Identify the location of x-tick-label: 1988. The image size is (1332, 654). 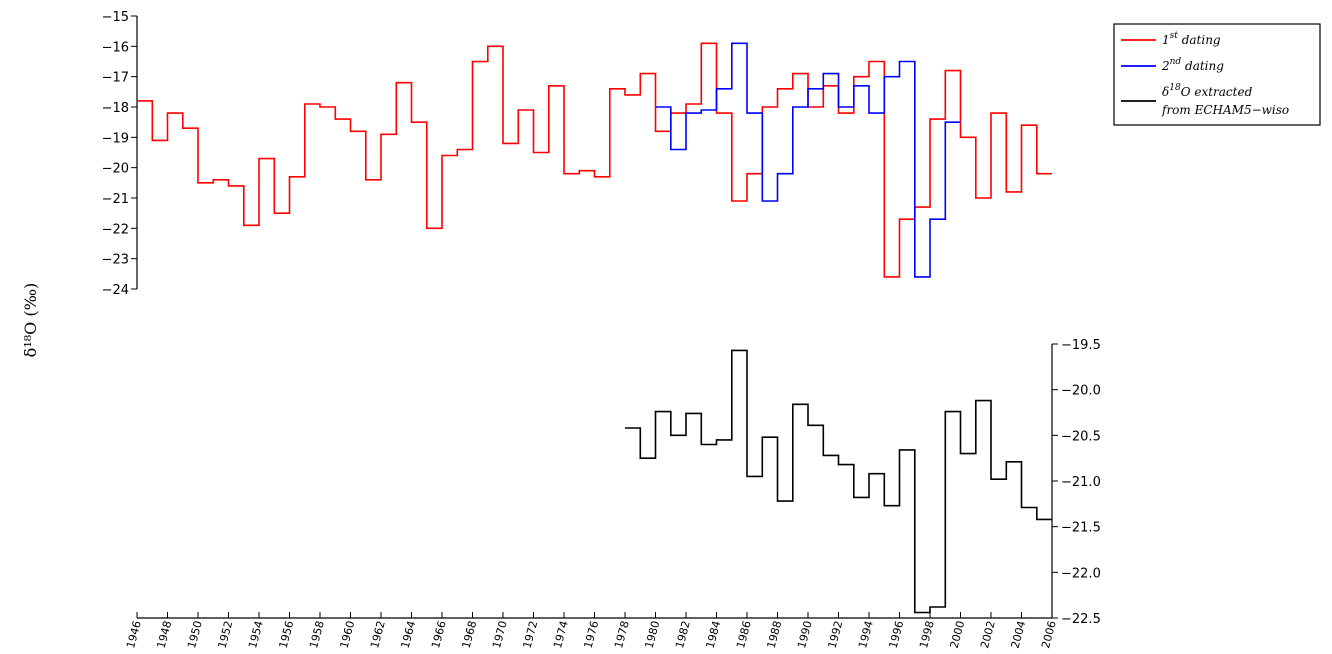
(775, 634).